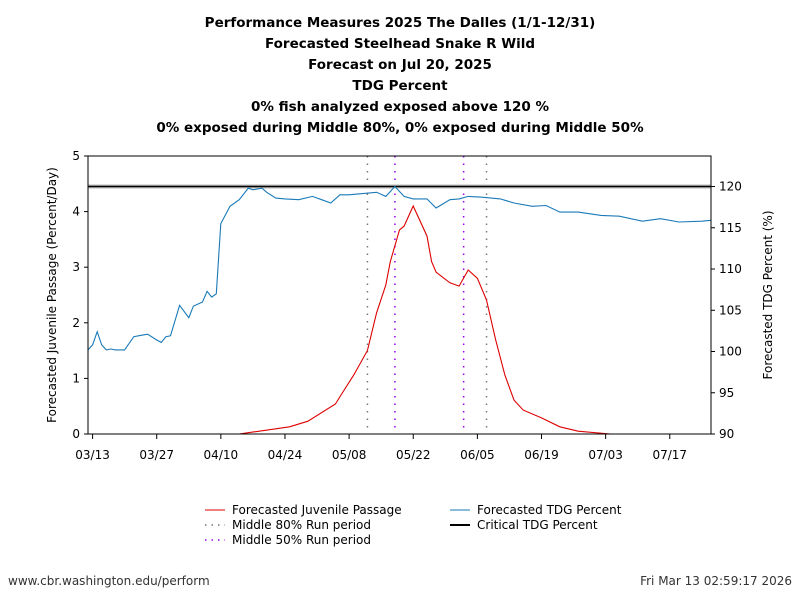  Describe the element at coordinates (76, 267) in the screenshot. I see `left-axis-tick-label: 3` at that location.